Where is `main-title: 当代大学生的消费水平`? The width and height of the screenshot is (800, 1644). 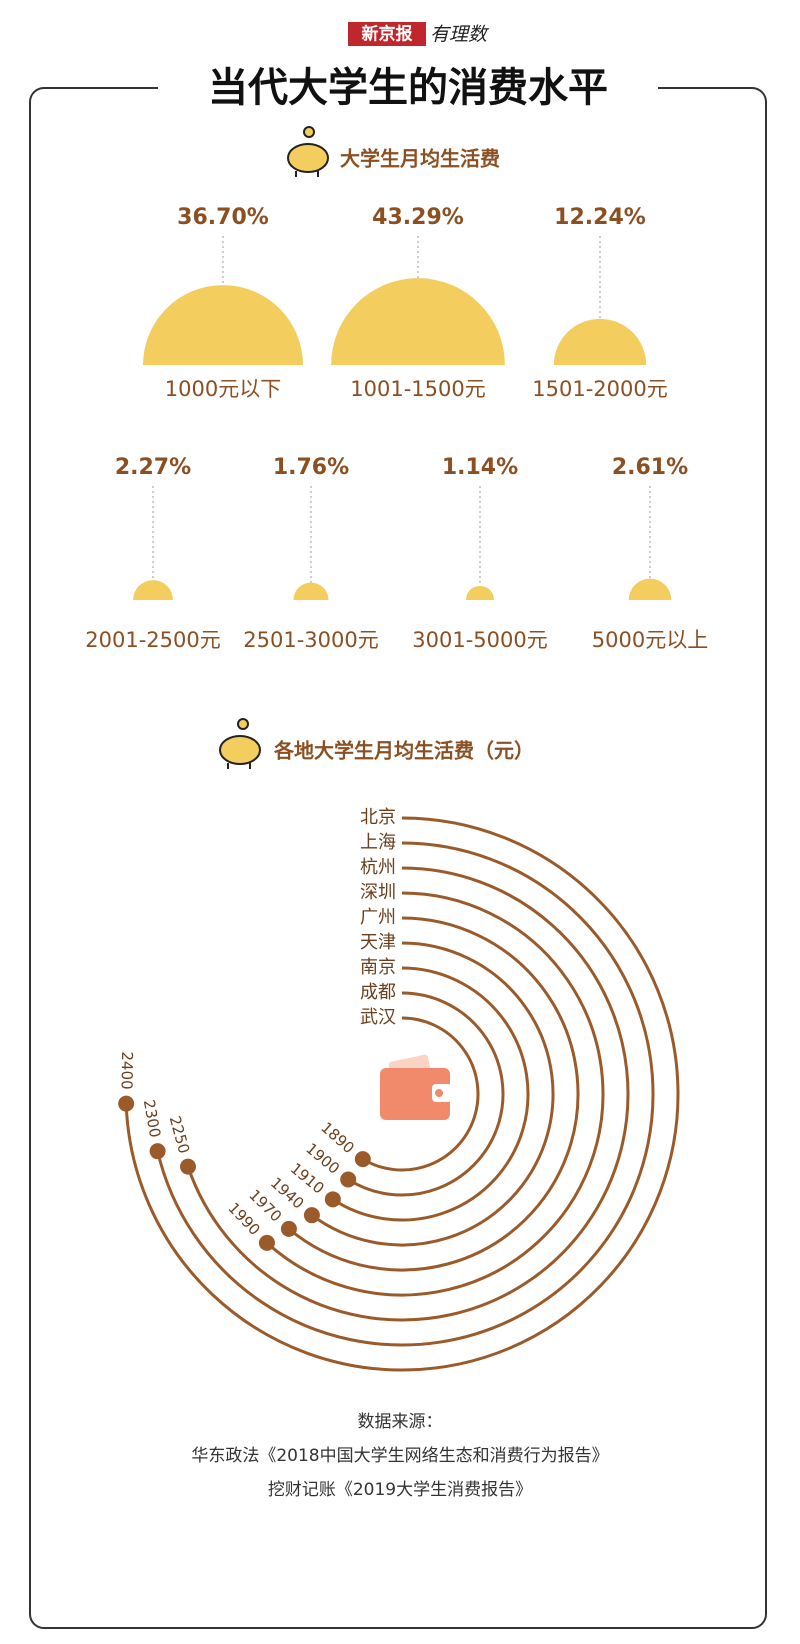 main-title: 当代大学生的消费水平 is located at coordinates (408, 88).